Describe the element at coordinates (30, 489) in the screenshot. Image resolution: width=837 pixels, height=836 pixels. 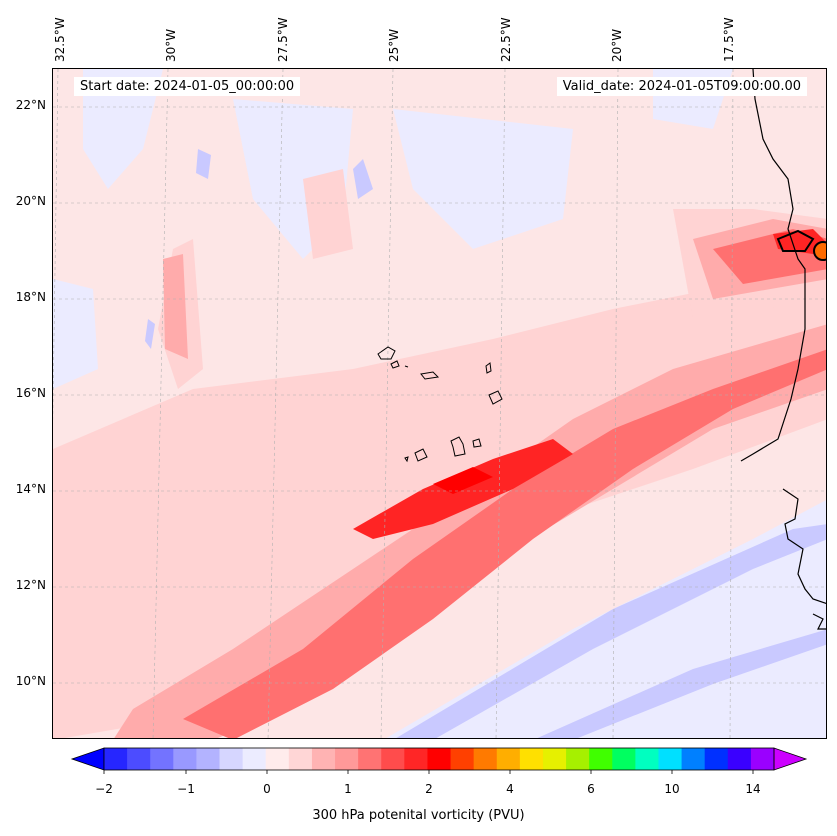
I see `lat-label-14n: 14°N` at that location.